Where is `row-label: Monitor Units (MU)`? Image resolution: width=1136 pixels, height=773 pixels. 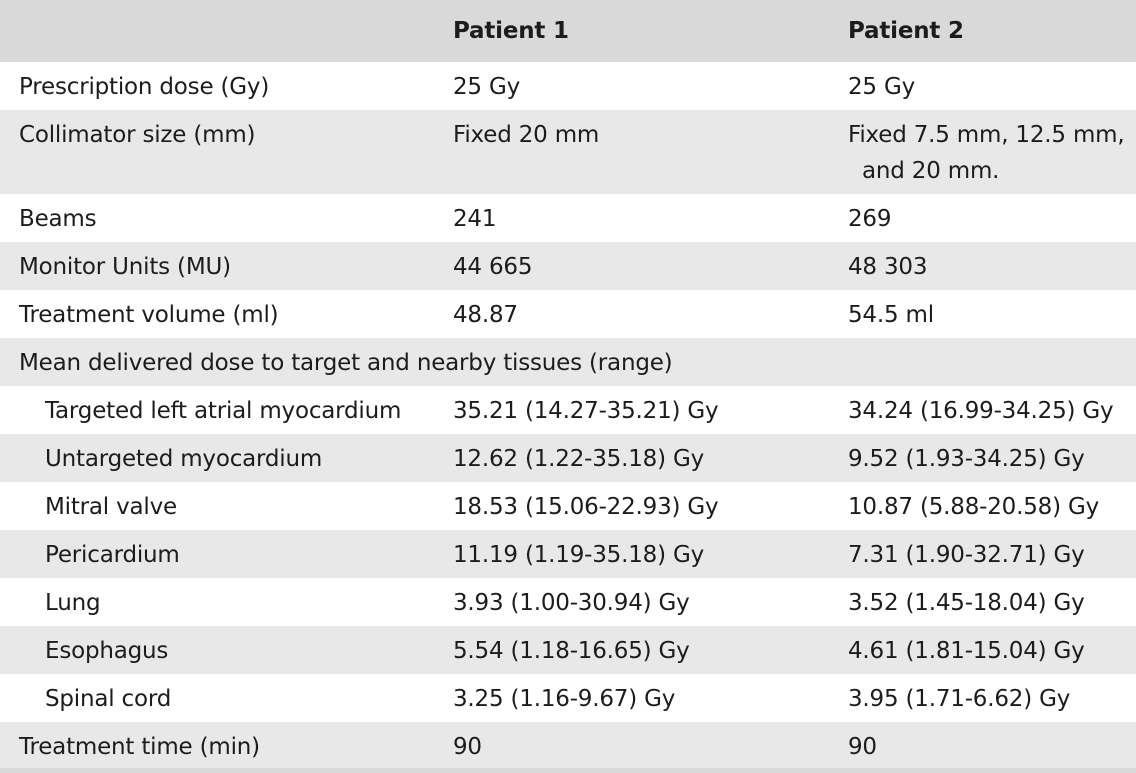
row-label: Monitor Units (MU) is located at coordinates (125, 267).